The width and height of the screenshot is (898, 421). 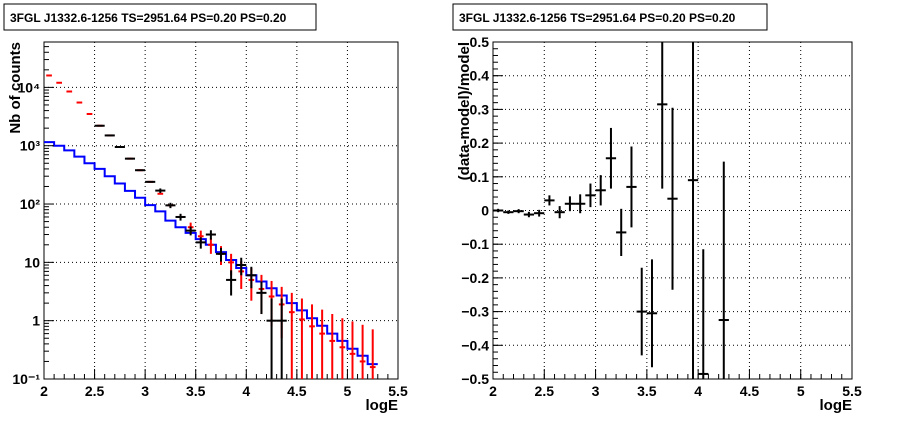 I want to click on y-tick-labels: −0.5 −0.4 −0.3 −0.2 −0.1 0 0.1 0.2 0.3 0.4 0.5, so click(x=475, y=210).